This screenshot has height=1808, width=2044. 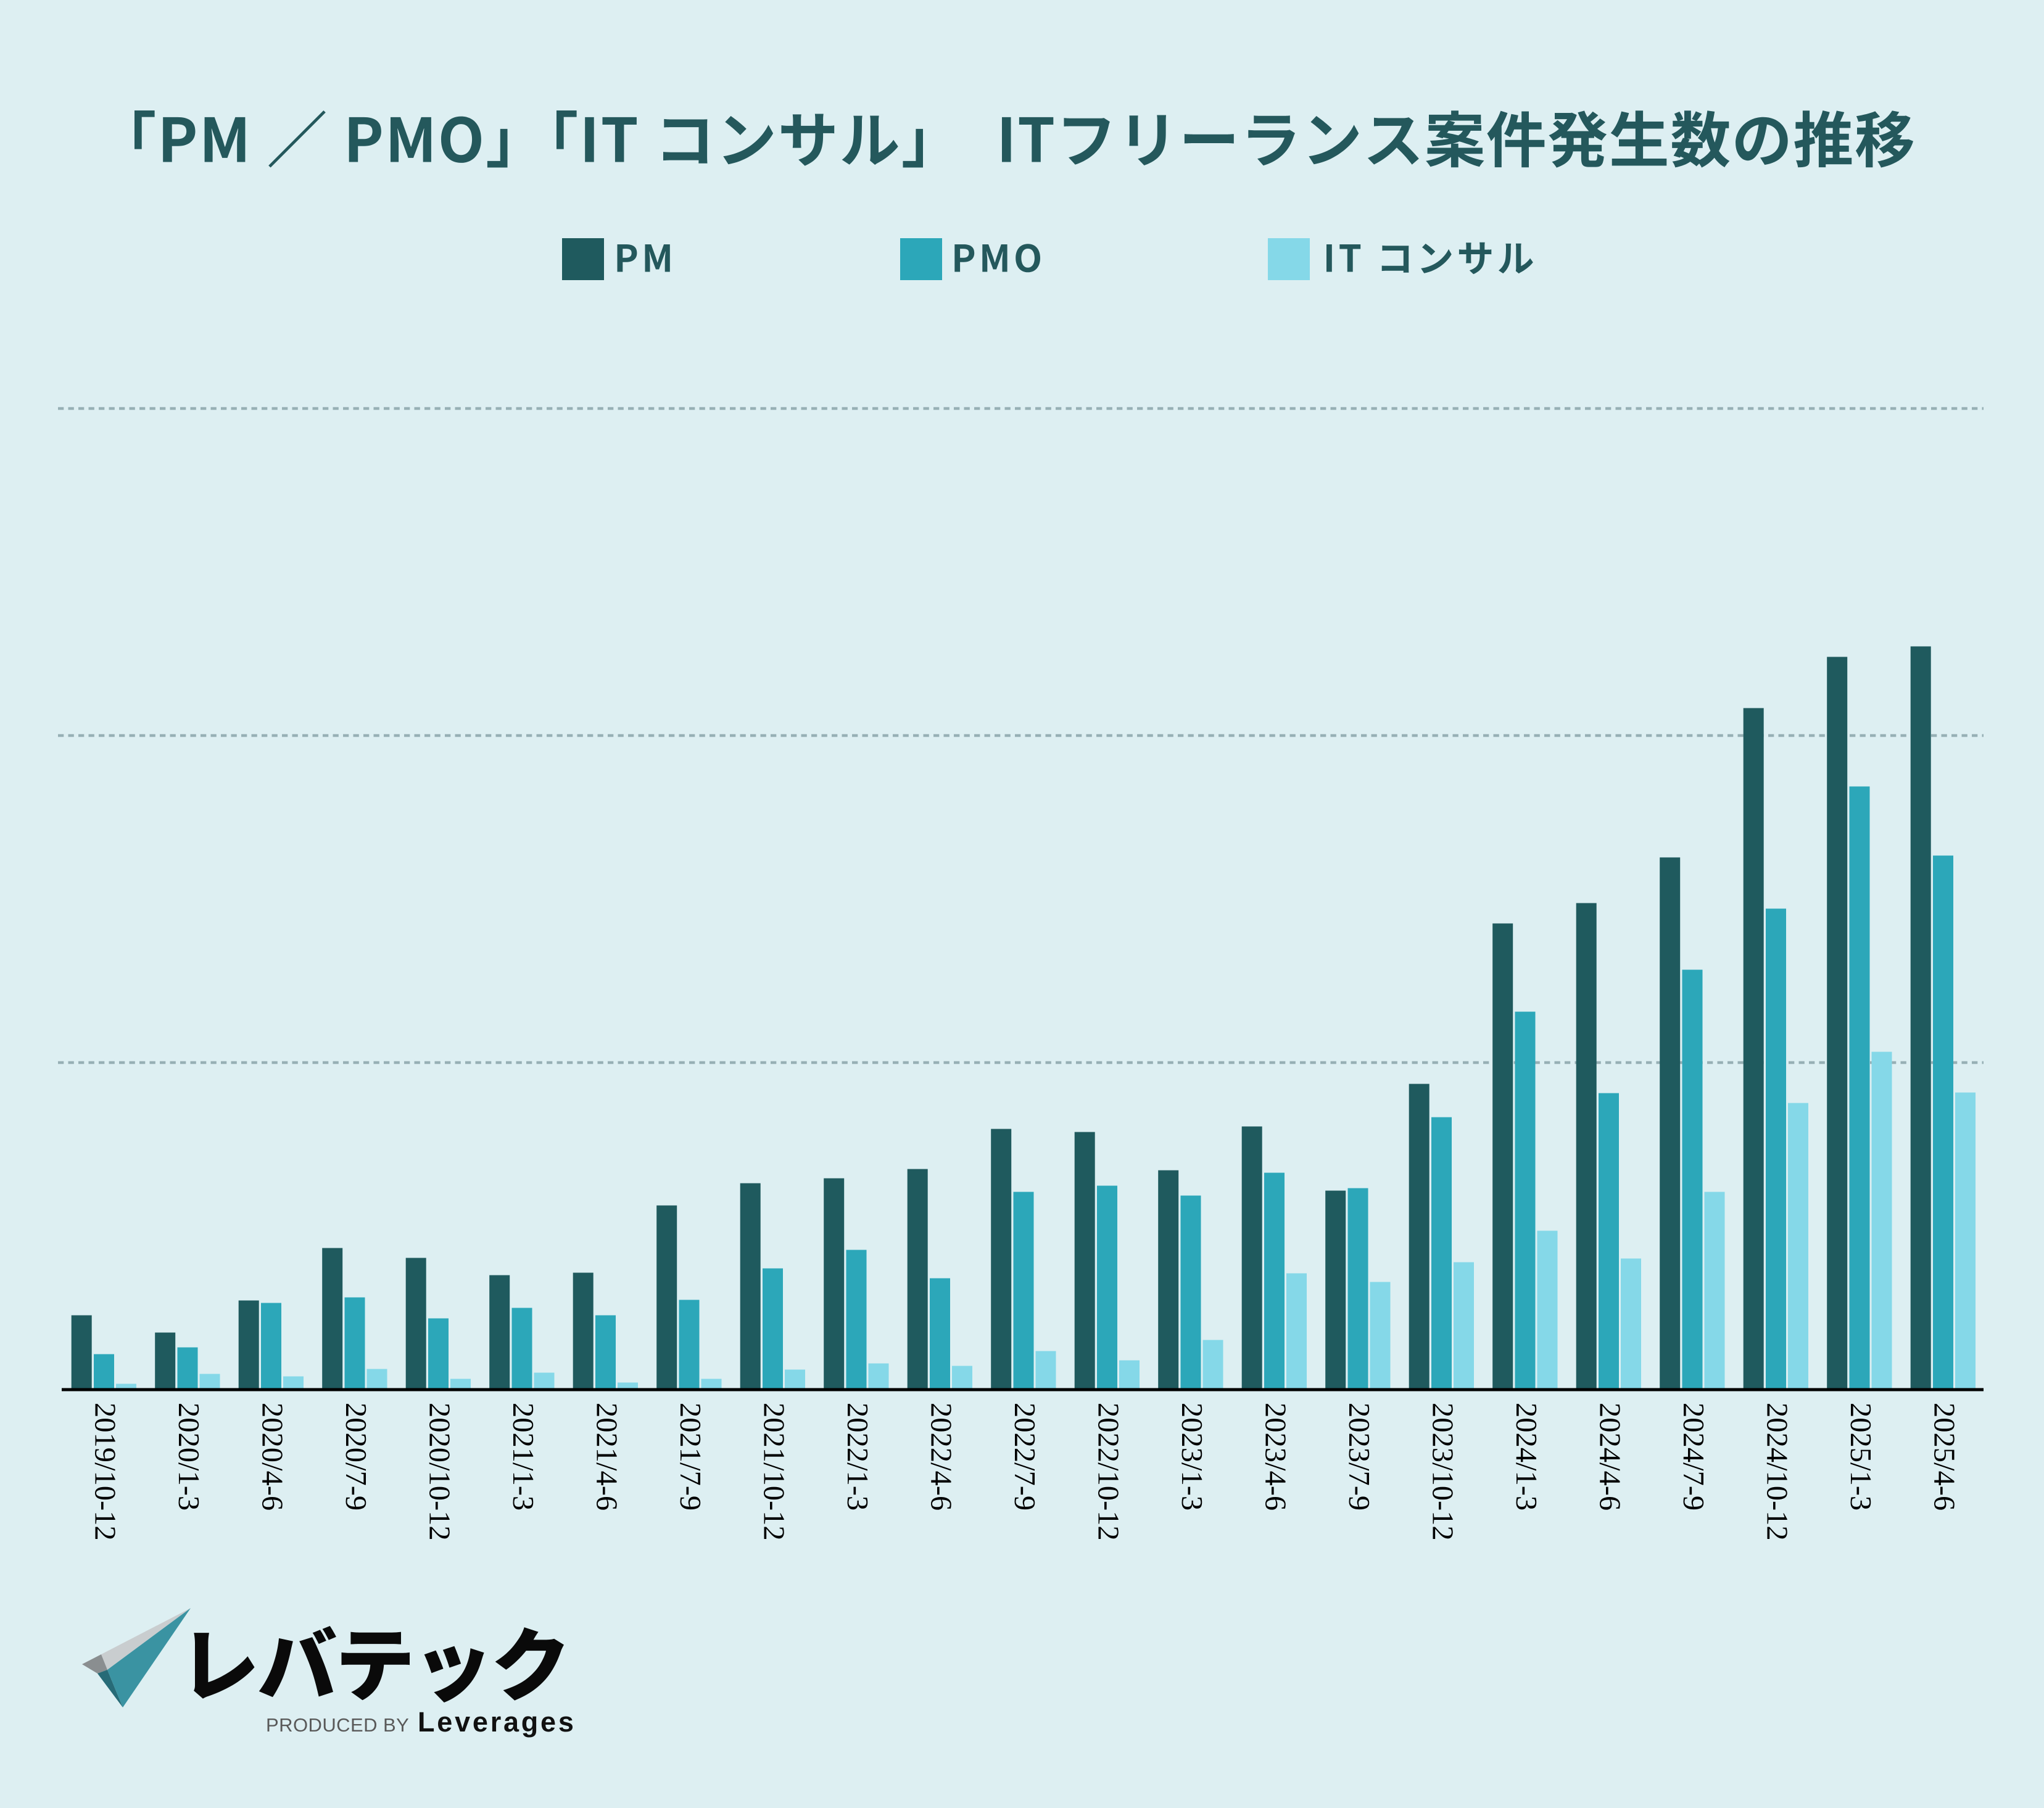 What do you see at coordinates (439, 1472) in the screenshot?
I see `svg-text: 2020/10-12` at bounding box center [439, 1472].